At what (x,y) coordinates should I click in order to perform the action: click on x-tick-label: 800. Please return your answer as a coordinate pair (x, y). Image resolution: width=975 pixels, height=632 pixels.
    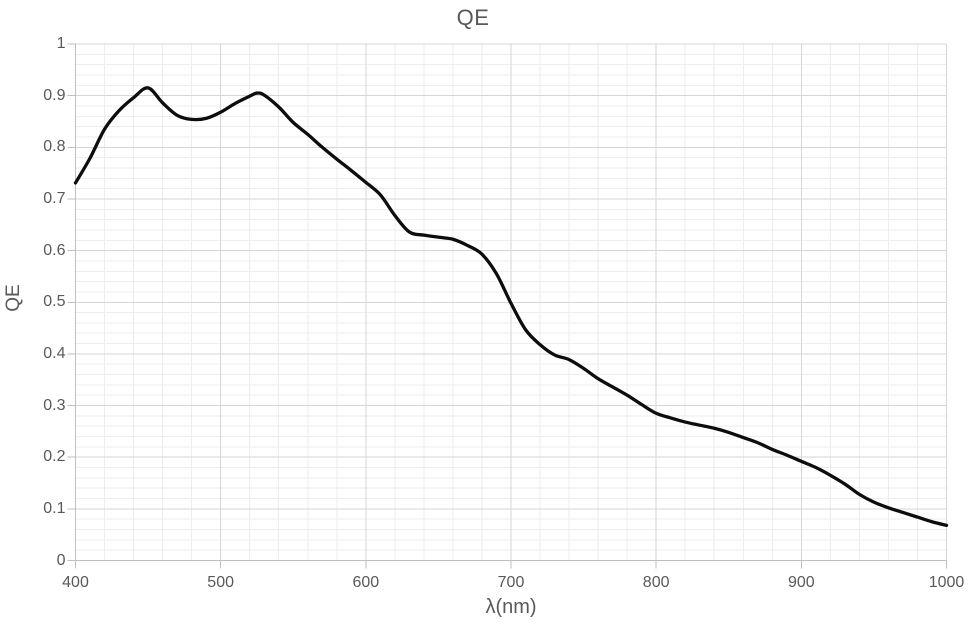
    Looking at the image, I should click on (656, 582).